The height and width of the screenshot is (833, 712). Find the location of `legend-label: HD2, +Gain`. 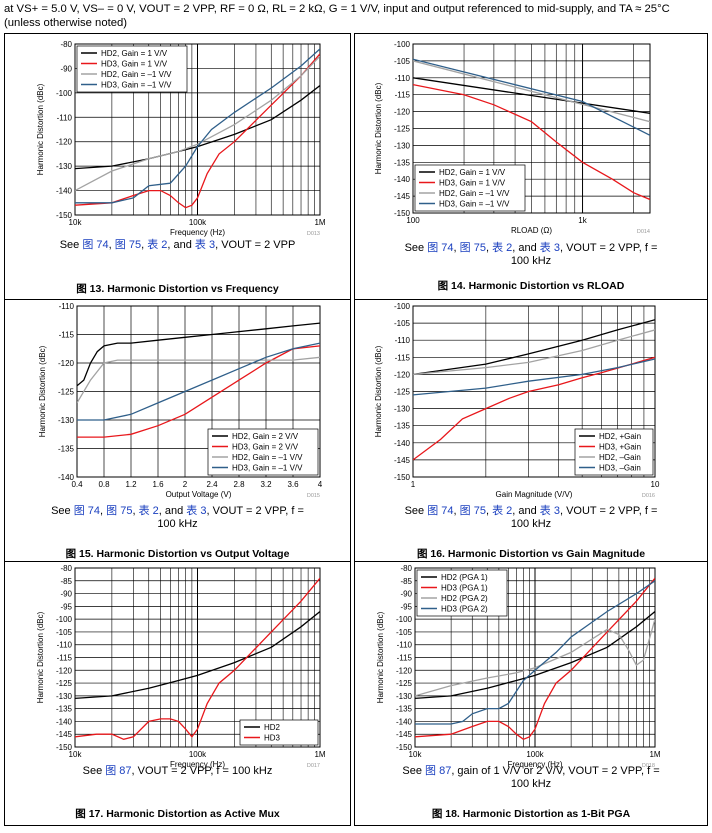

legend-label: HD2, +Gain is located at coordinates (620, 436).